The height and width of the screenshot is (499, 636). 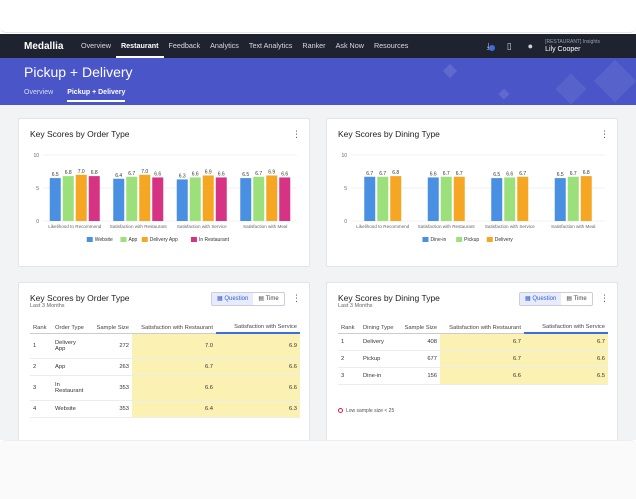 I want to click on table-cell: 263, so click(x=111, y=367).